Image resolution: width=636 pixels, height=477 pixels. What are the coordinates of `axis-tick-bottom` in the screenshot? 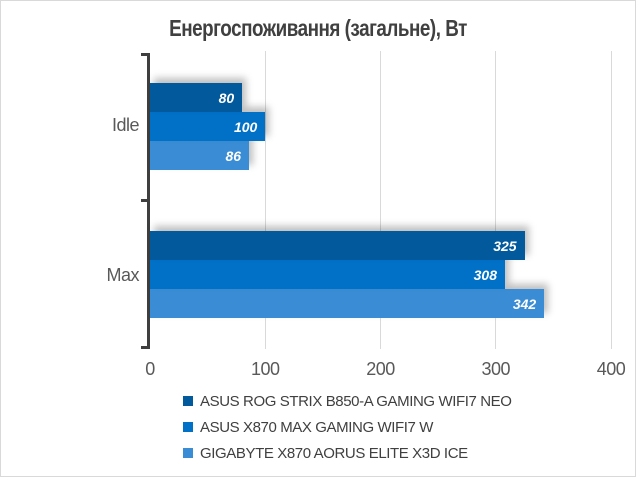 It's located at (144, 347).